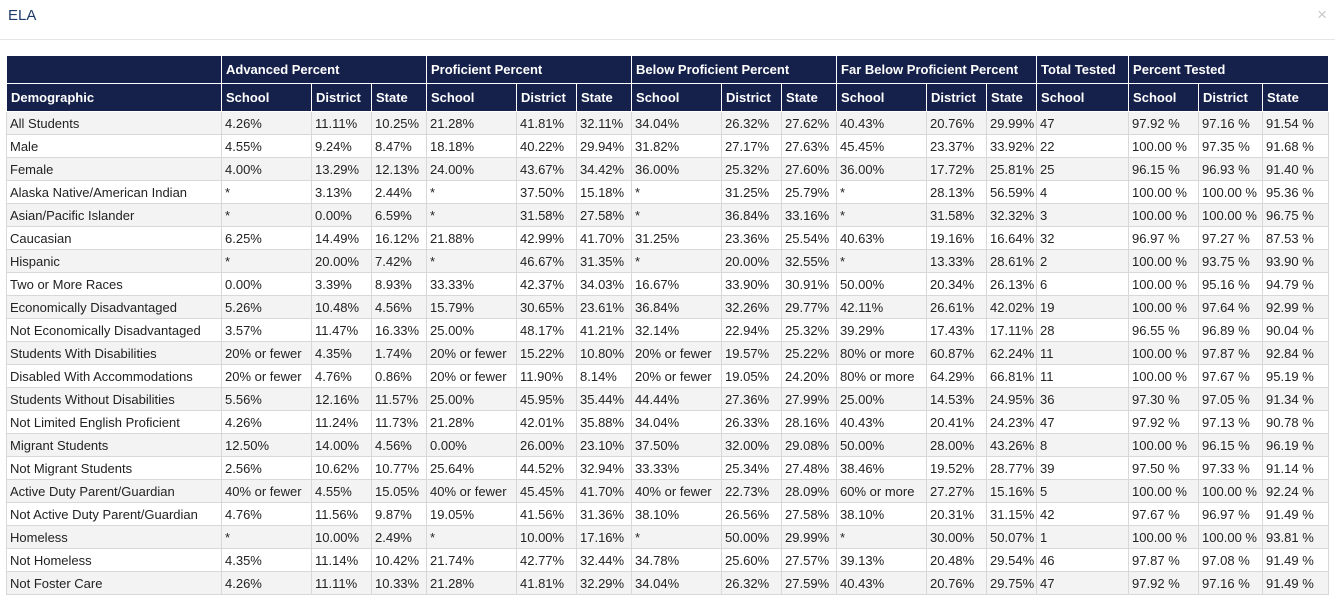 Image resolution: width=1335 pixels, height=602 pixels. Describe the element at coordinates (266, 330) in the screenshot. I see `value-cell: 3.57%` at that location.